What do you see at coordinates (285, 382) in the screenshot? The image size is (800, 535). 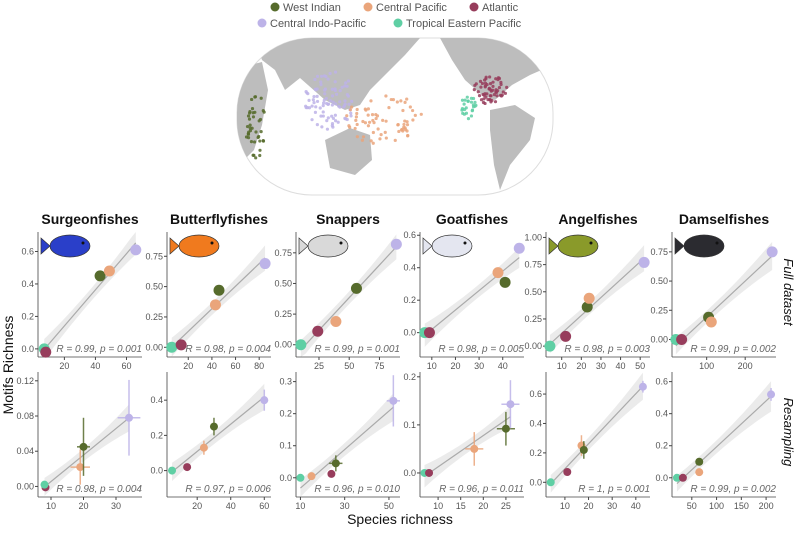 I see `y-tick-label: 0.3` at bounding box center [285, 382].